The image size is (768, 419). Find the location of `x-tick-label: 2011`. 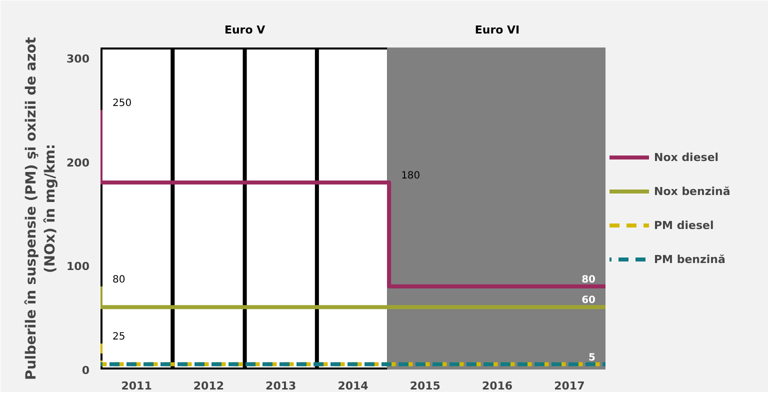

x-tick-label: 2011 is located at coordinates (136, 386).